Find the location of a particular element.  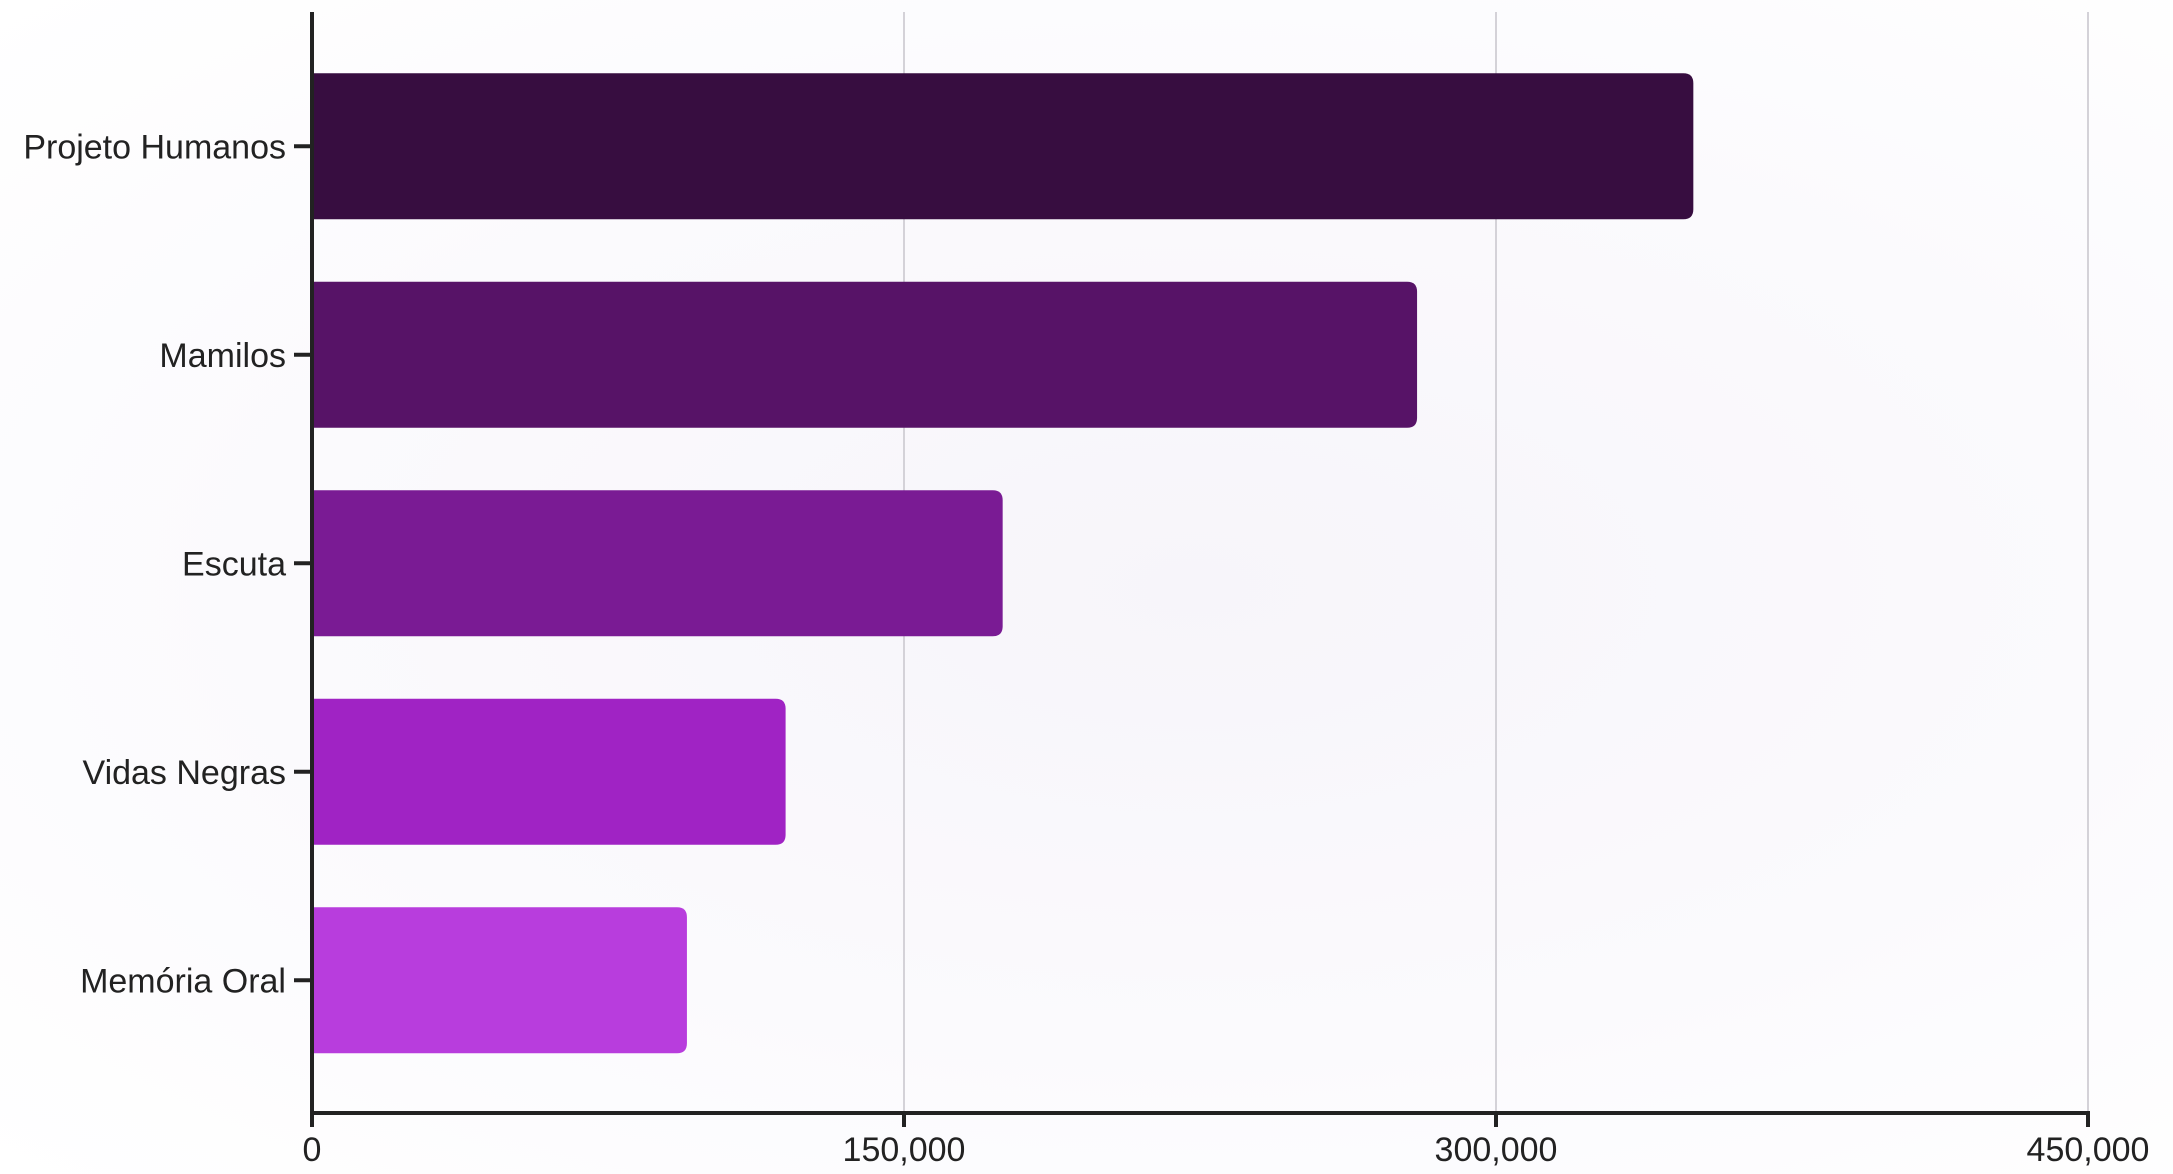

category-label-1: Mamilos is located at coordinates (222, 356).